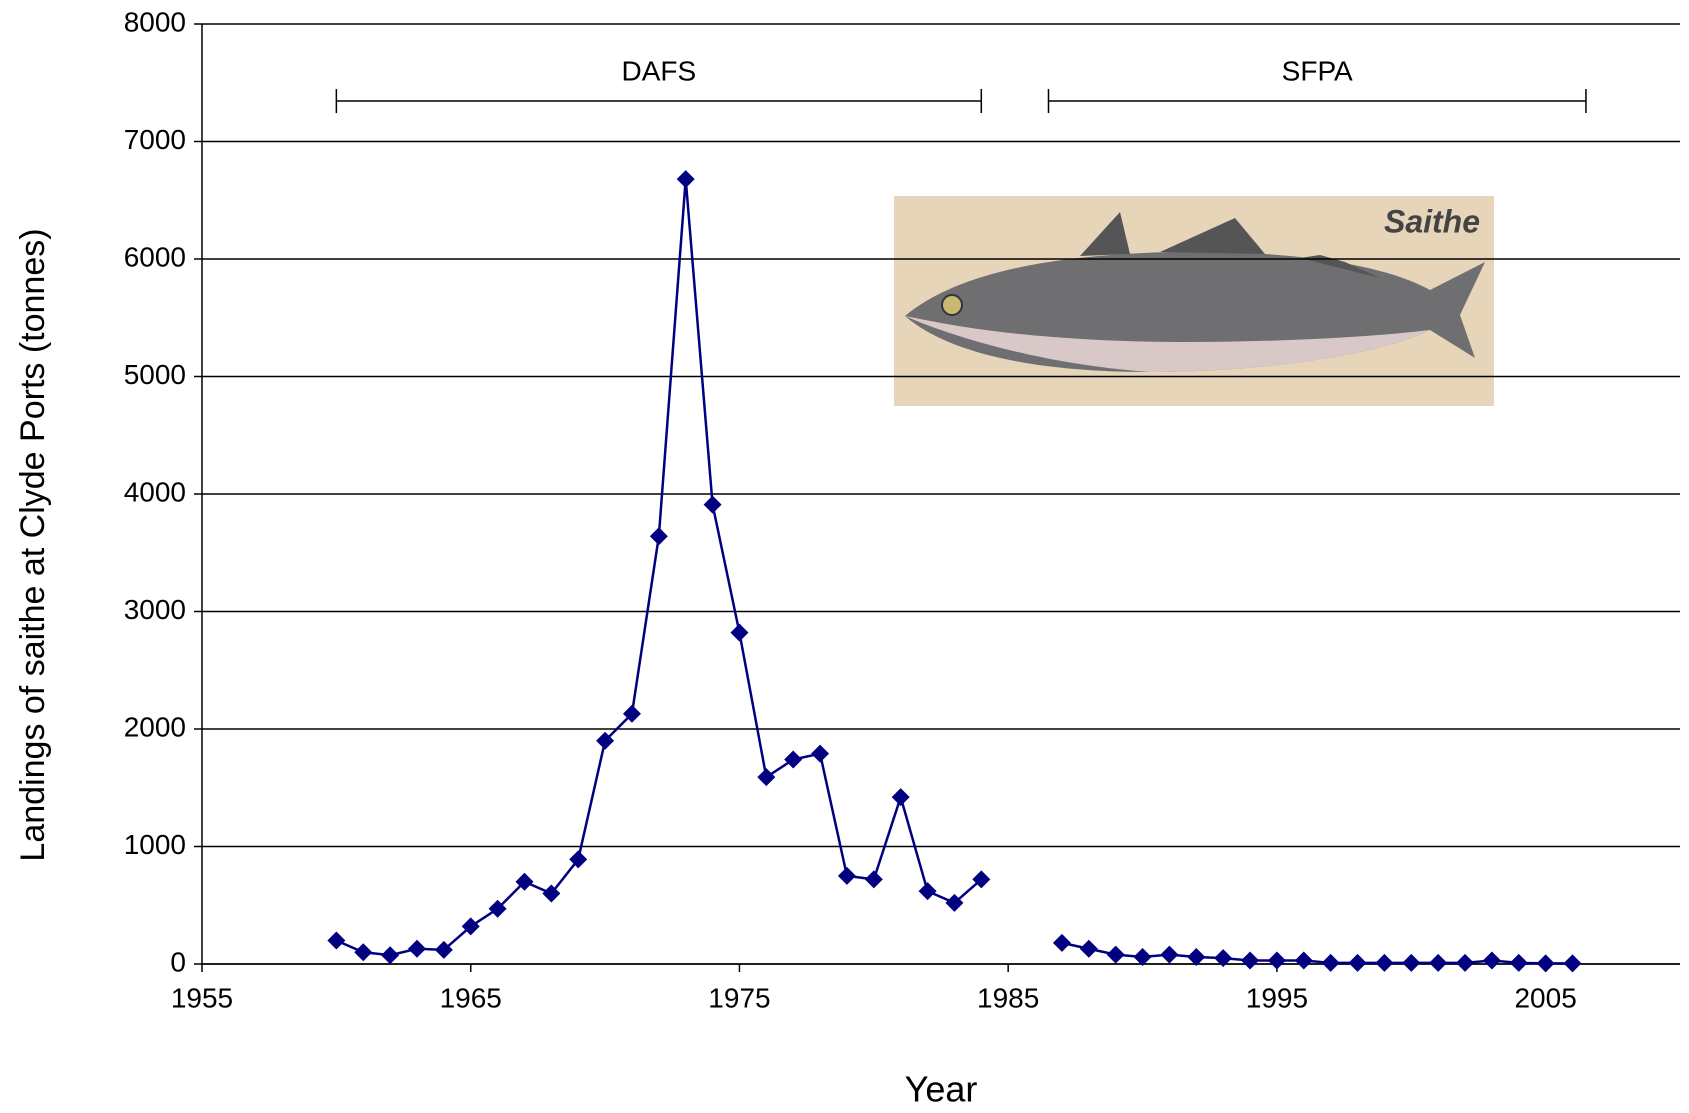 The width and height of the screenshot is (1689, 1113). What do you see at coordinates (155, 256) in the screenshot?
I see `y-tick-label: 6000` at bounding box center [155, 256].